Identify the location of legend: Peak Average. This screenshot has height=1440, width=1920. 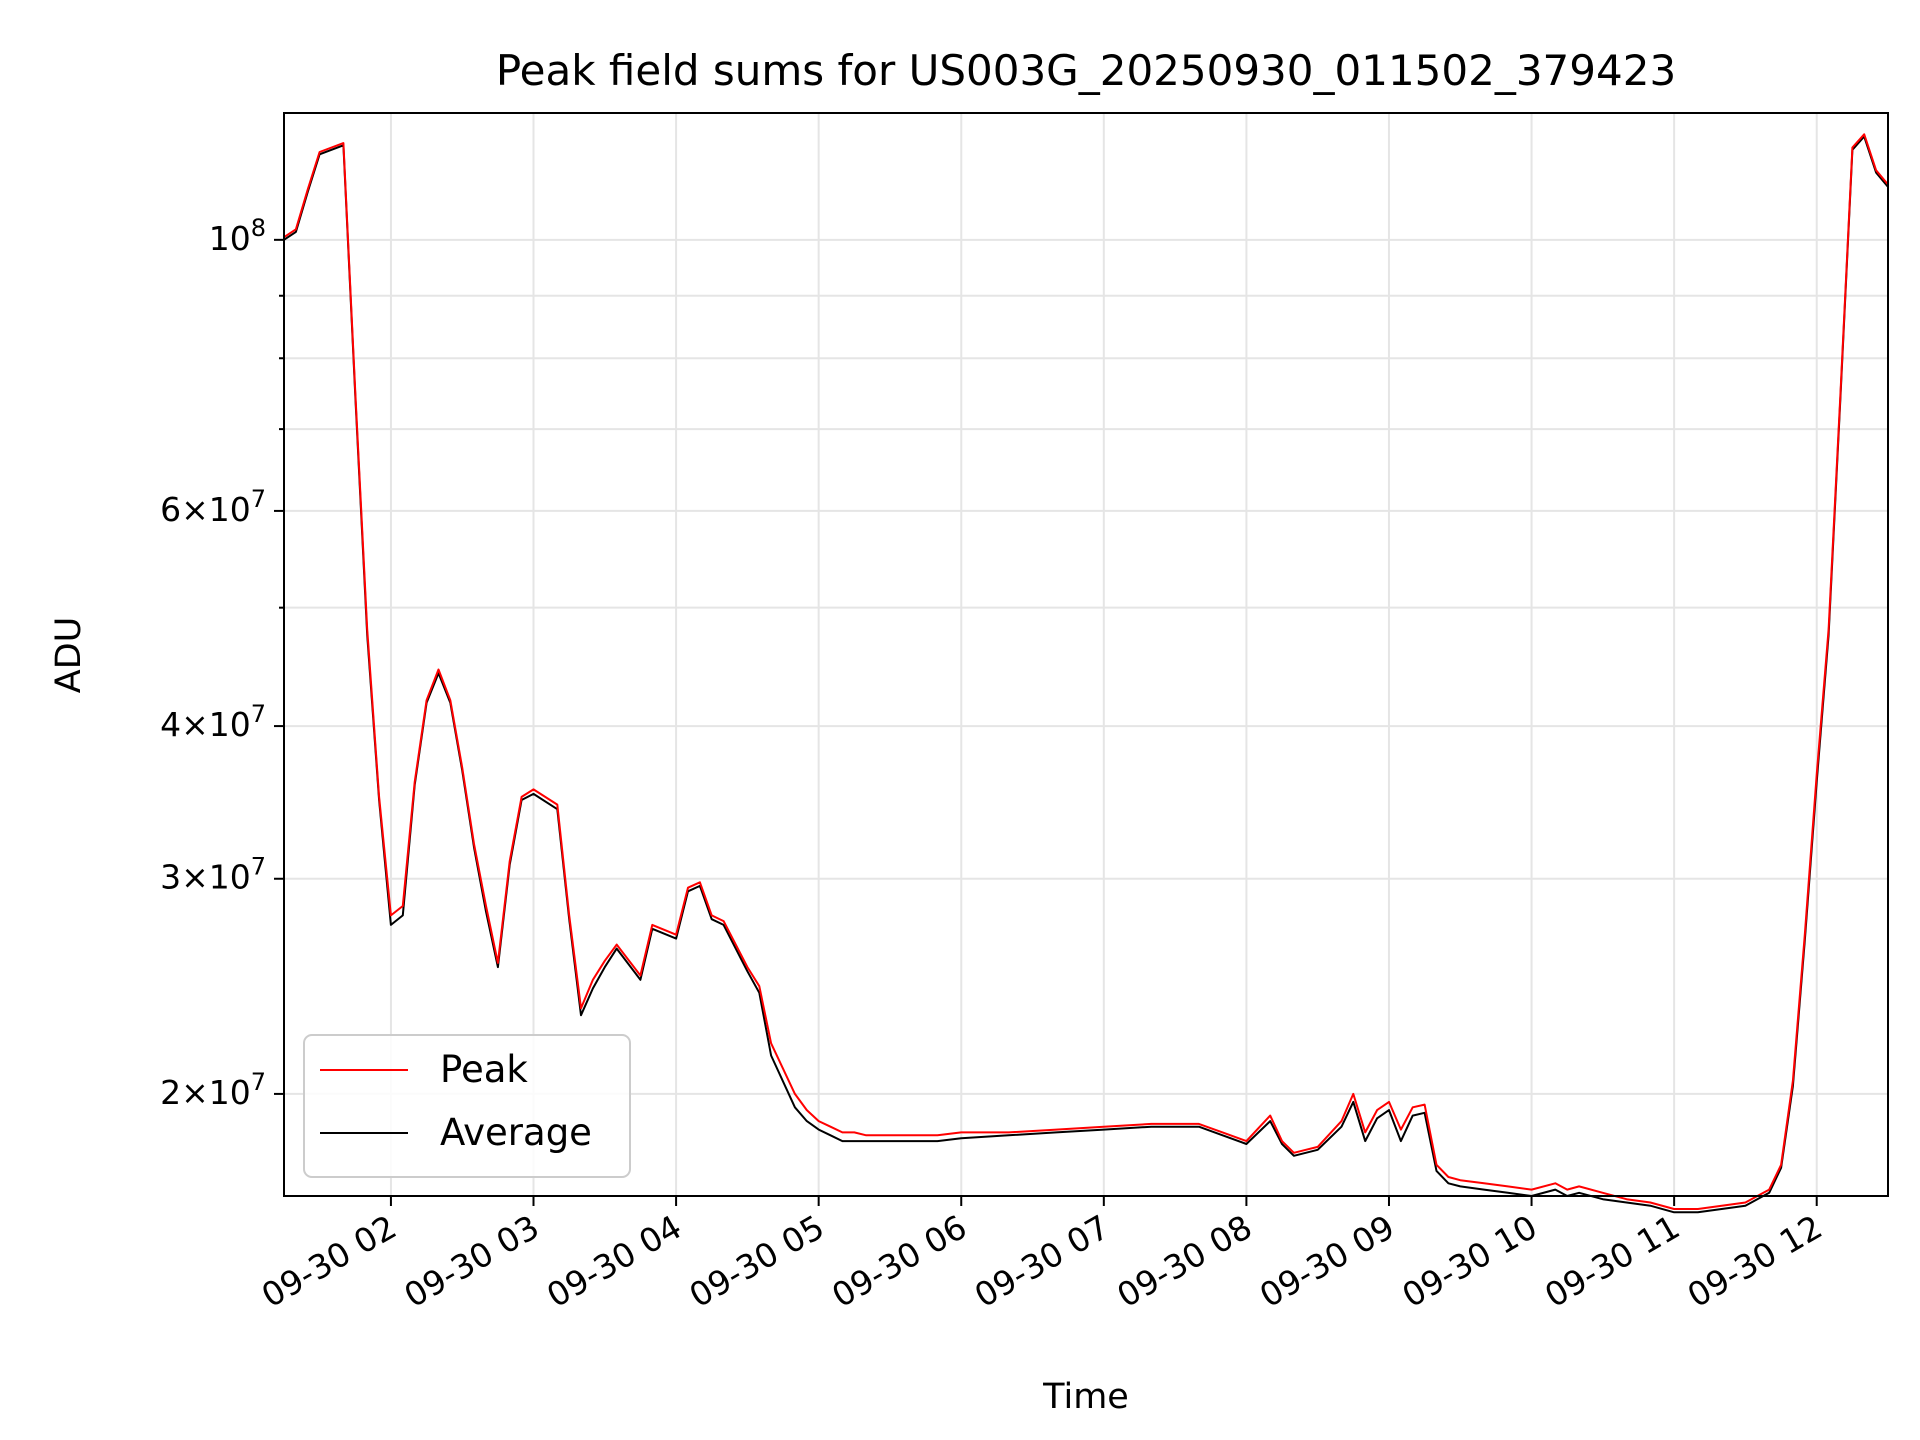
(467, 1106).